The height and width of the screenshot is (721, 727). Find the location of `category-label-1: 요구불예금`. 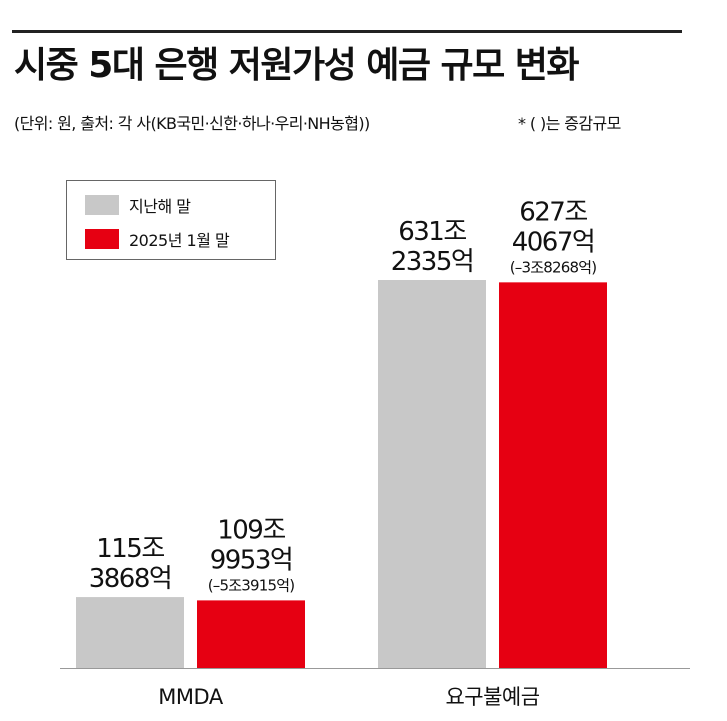

category-label-1: 요구불예금 is located at coordinates (492, 697).